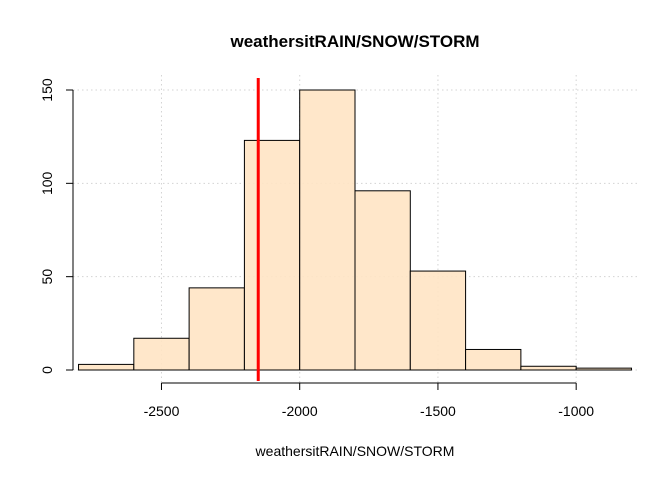 The image size is (672, 480). What do you see at coordinates (354, 41) in the screenshot?
I see `chart-title: weathersitRAIN/SNOW/STORM` at bounding box center [354, 41].